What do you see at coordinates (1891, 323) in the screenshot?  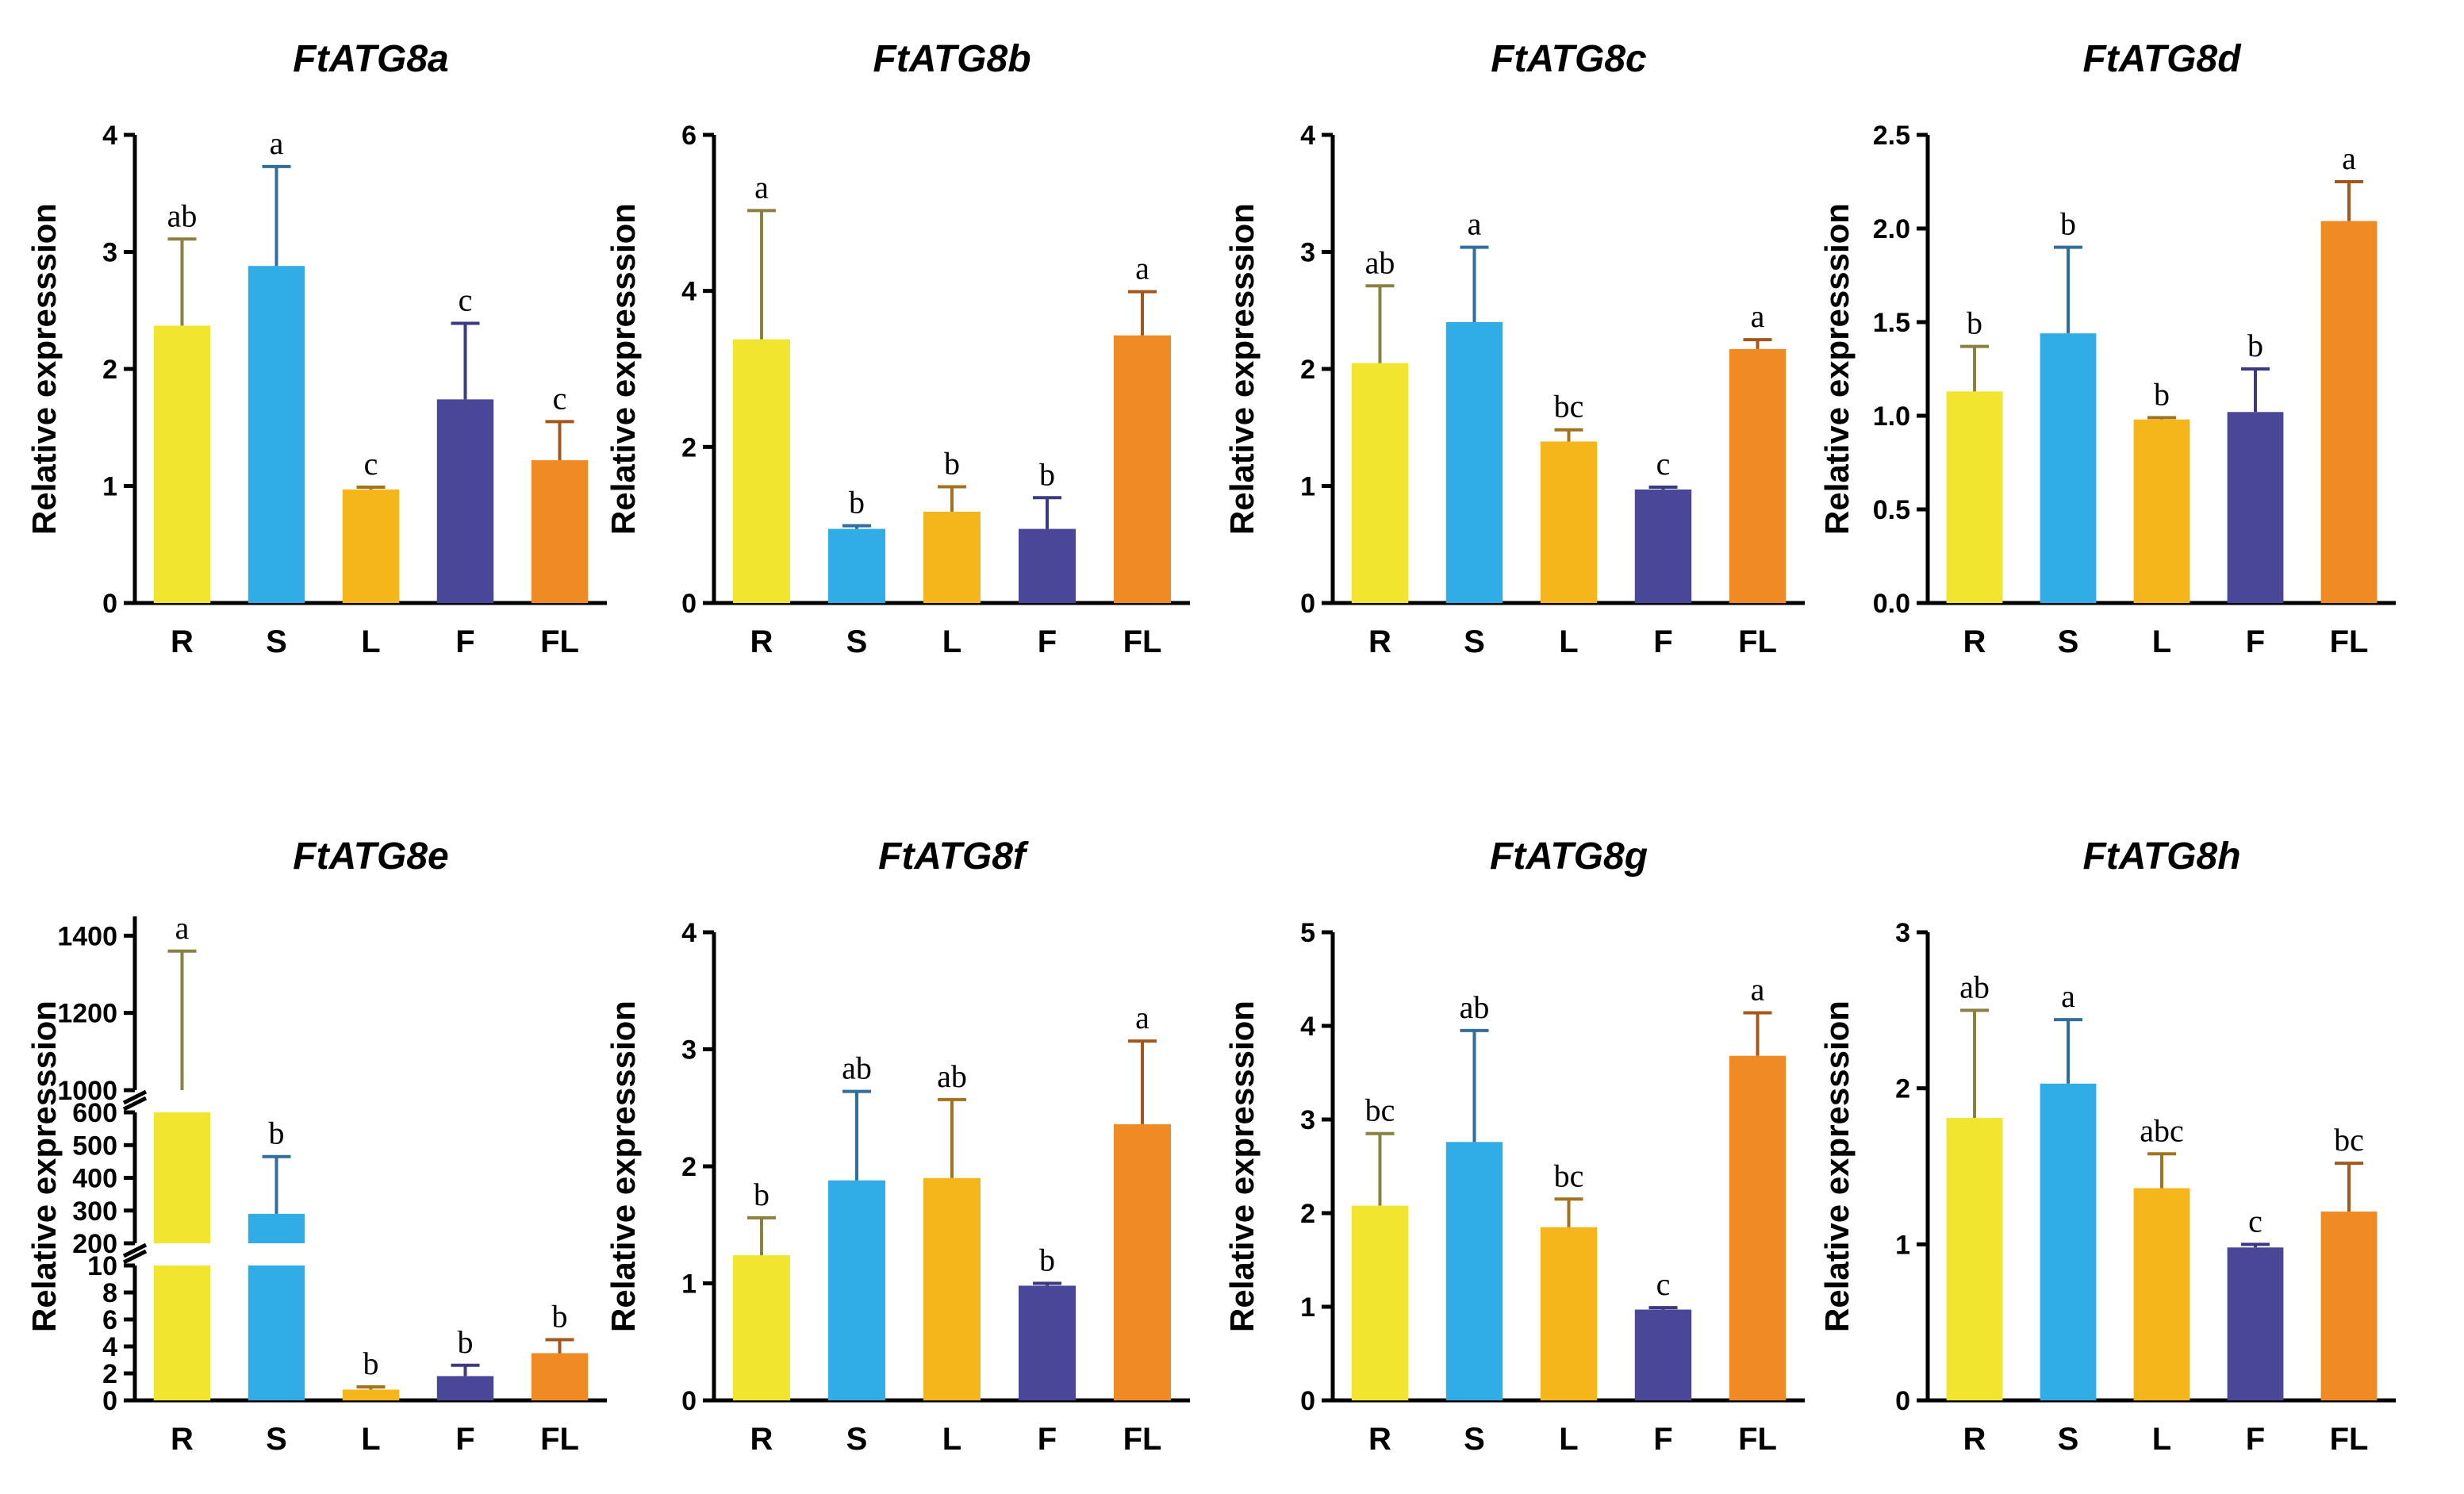 I see `y-tick-label: 1.5` at bounding box center [1891, 323].